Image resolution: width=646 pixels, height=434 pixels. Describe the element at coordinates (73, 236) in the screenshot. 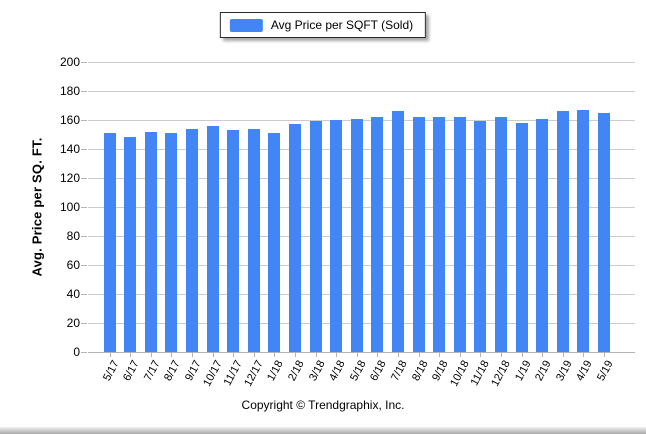

I see `y-axis-tick-label: 80` at that location.